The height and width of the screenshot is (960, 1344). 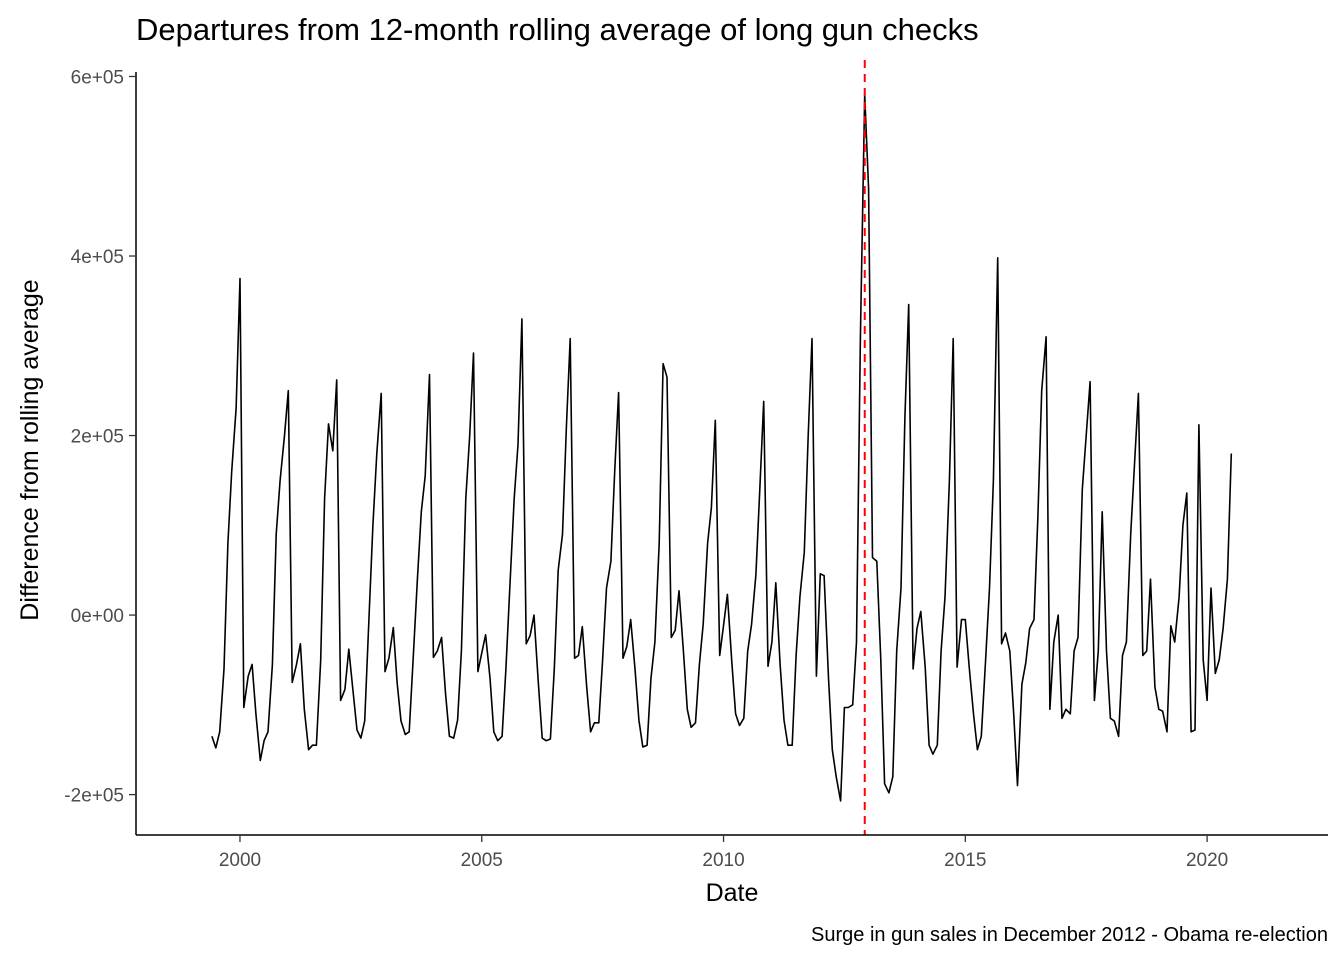 I want to click on x-tick-label: 2005, so click(x=482, y=860).